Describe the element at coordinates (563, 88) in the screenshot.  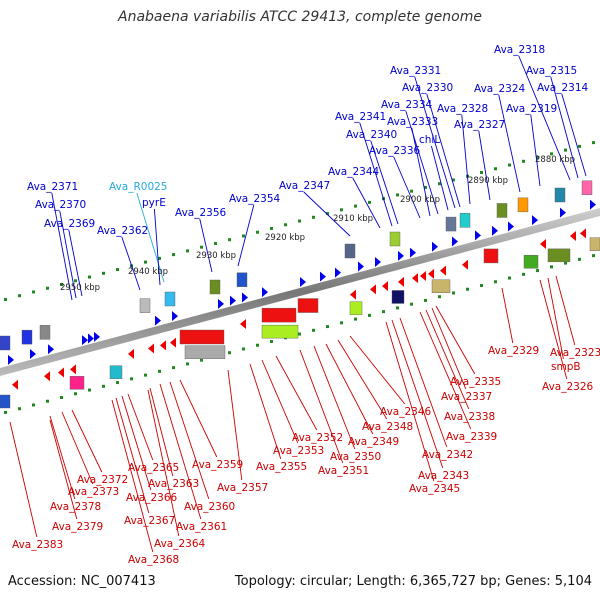
I see `gene-label: Ava_2314` at that location.